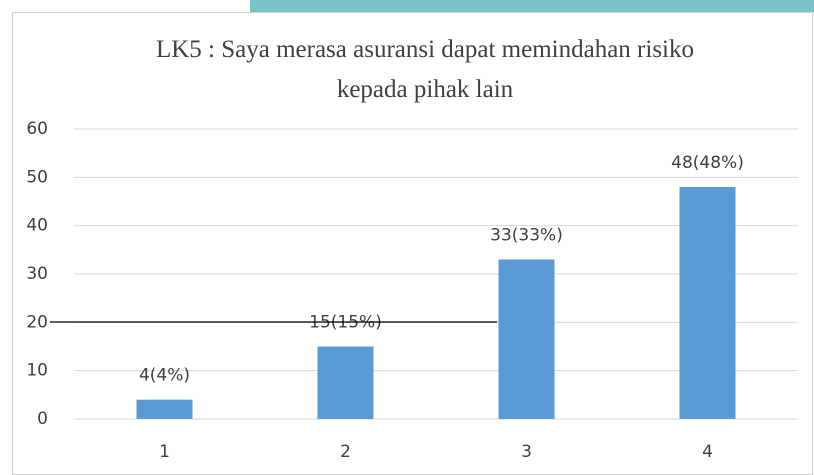 This screenshot has height=475, width=814. What do you see at coordinates (42, 419) in the screenshot?
I see `y-tick-label: 0` at bounding box center [42, 419].